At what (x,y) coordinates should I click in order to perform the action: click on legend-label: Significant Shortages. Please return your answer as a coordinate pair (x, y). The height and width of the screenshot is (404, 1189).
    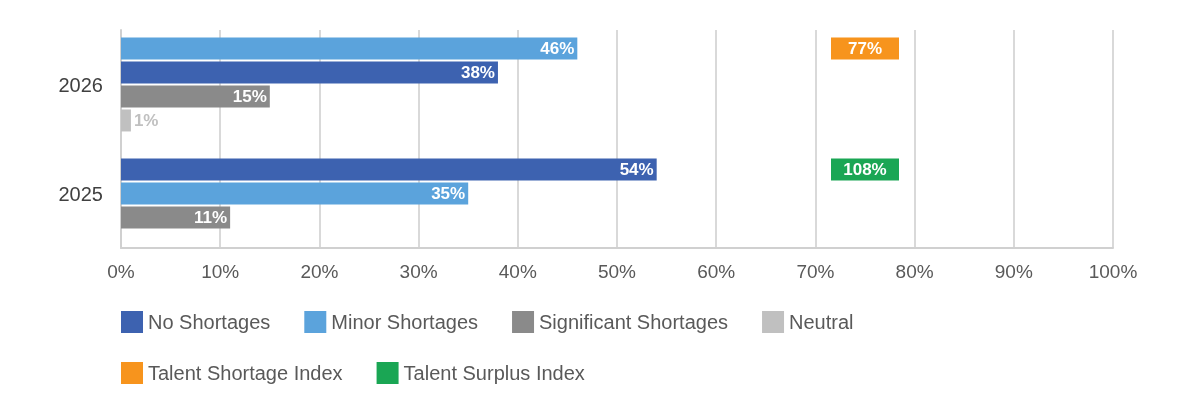
    Looking at the image, I should click on (634, 322).